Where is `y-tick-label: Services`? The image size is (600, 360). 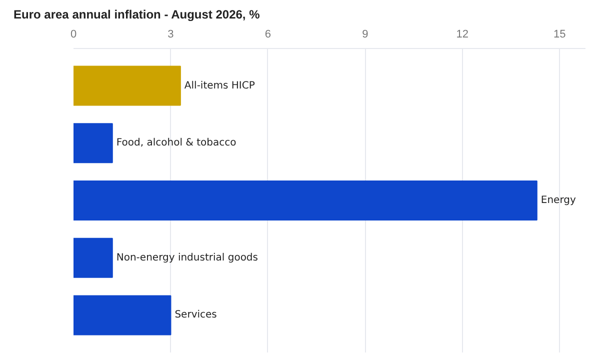
y-tick-label: Services is located at coordinates (195, 315).